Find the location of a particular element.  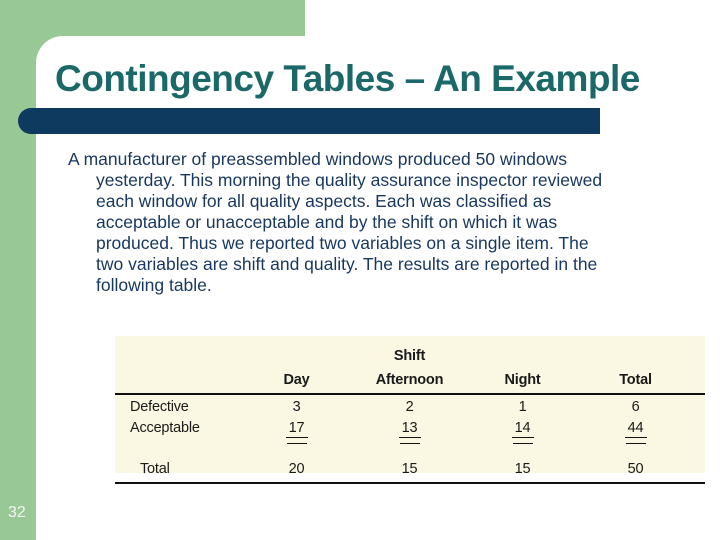

table-row: Total 20 15 15 50 is located at coordinates (410, 468).